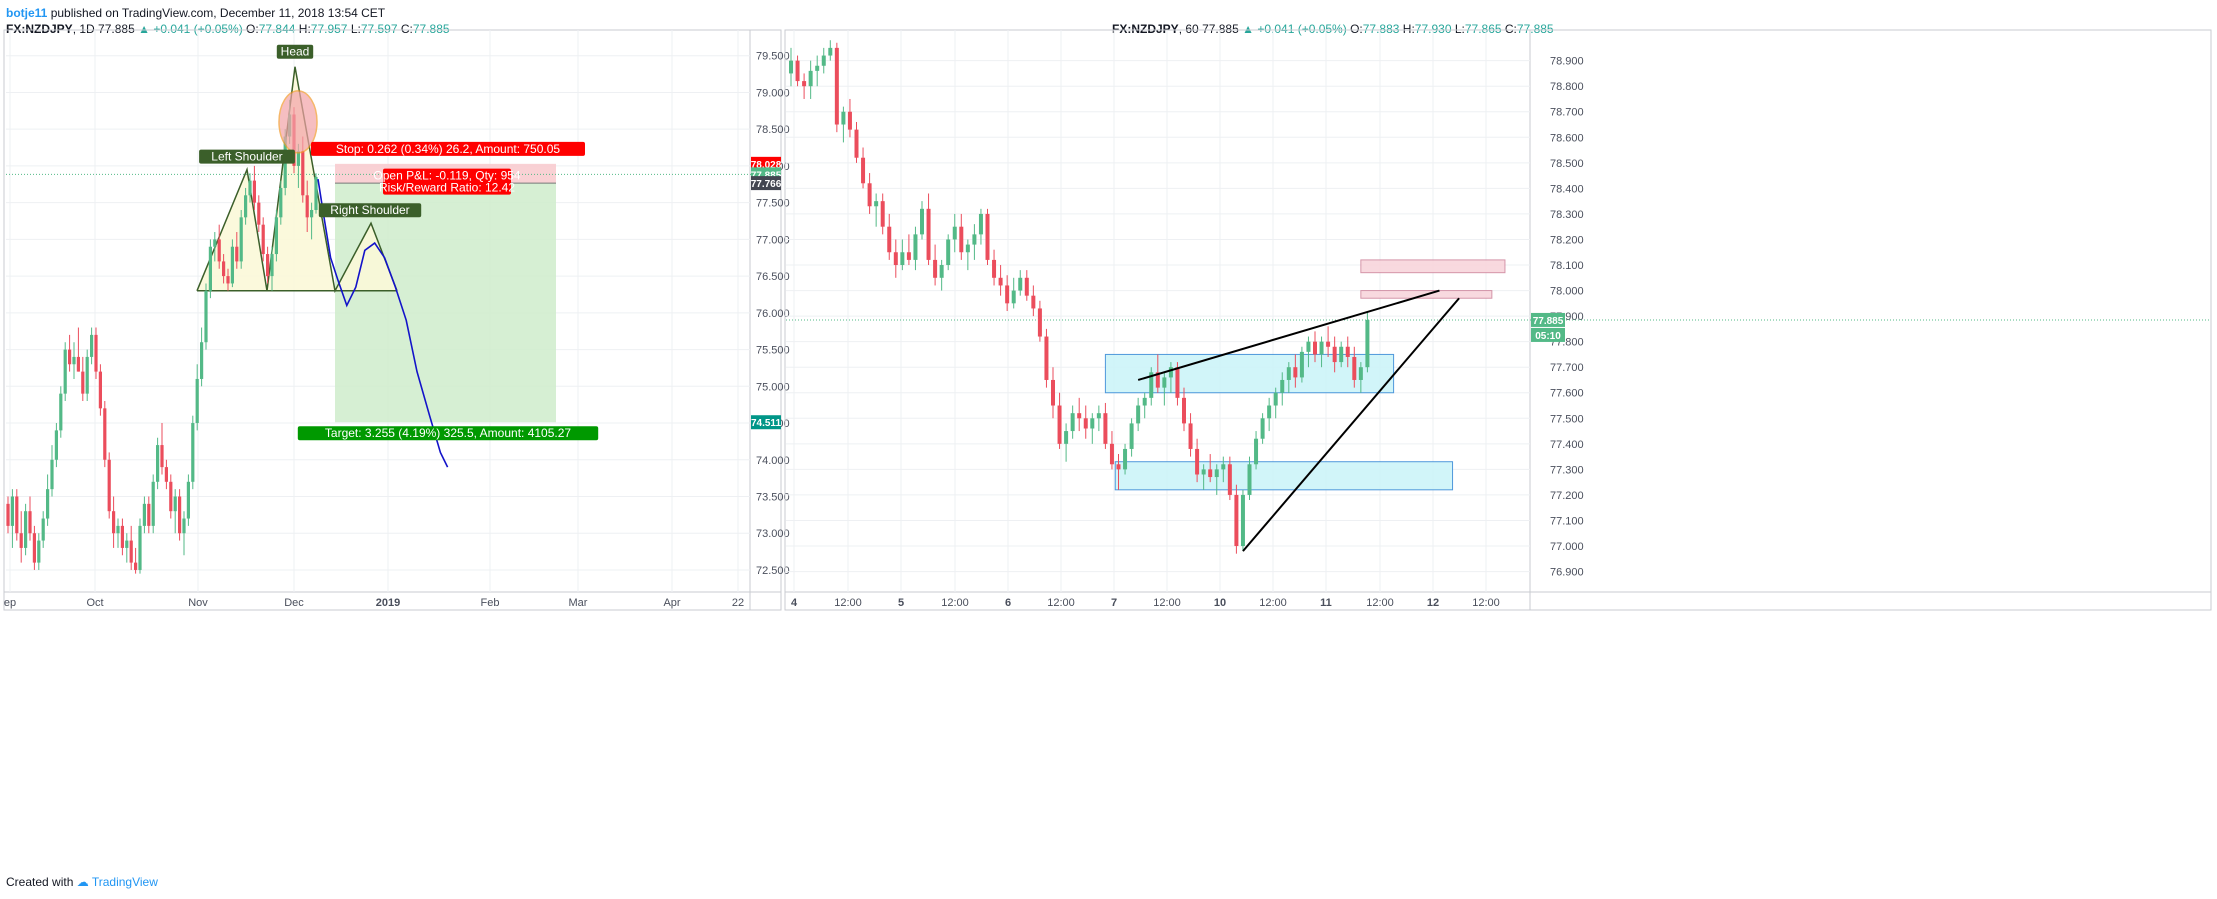 The image size is (2217, 899). Describe the element at coordinates (1567, 266) in the screenshot. I see `right-y-tick-label: 78.100` at that location.